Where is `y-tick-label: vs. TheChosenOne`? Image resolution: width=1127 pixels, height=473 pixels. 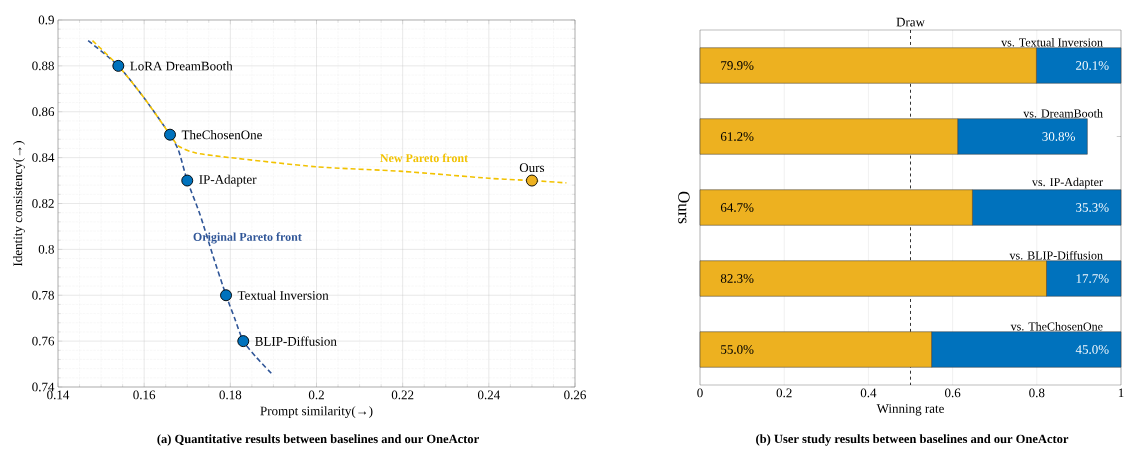
y-tick-label: vs. TheChosenOne is located at coordinates (1056, 326).